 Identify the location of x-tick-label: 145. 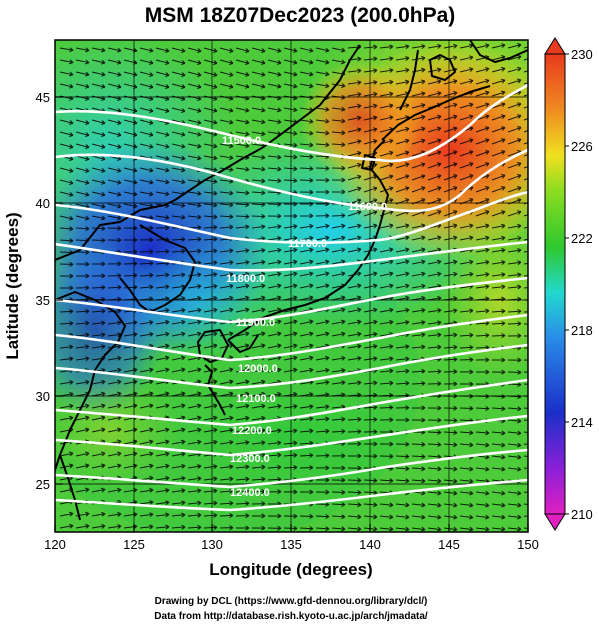
(449, 544).